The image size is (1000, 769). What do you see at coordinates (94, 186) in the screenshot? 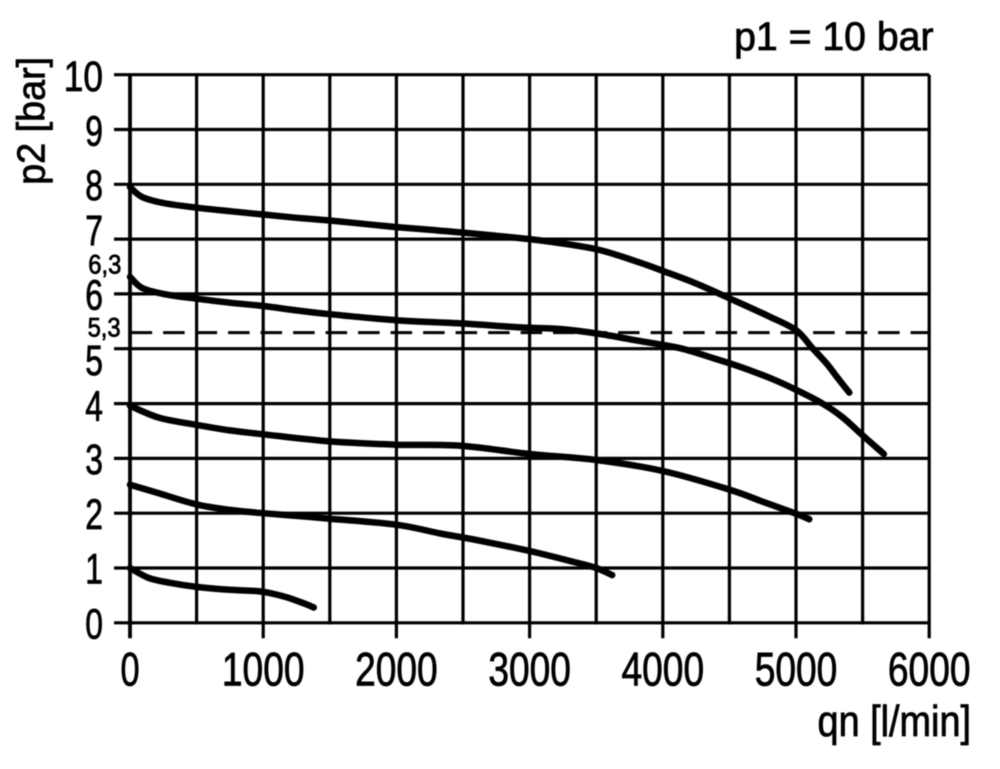
I see `svg-text: 8` at bounding box center [94, 186].